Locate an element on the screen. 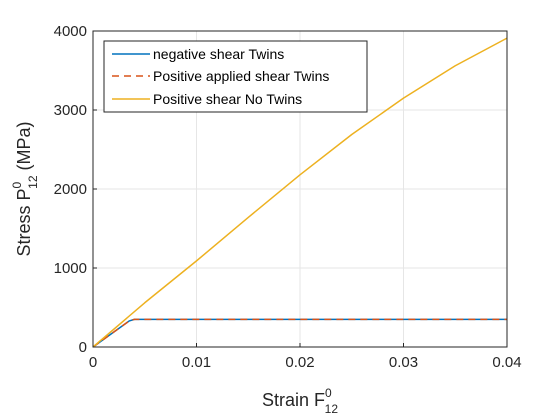 The image size is (560, 420). legend-item-positive-applied-shear-twins: Positive applied shear Twins is located at coordinates (220, 76).